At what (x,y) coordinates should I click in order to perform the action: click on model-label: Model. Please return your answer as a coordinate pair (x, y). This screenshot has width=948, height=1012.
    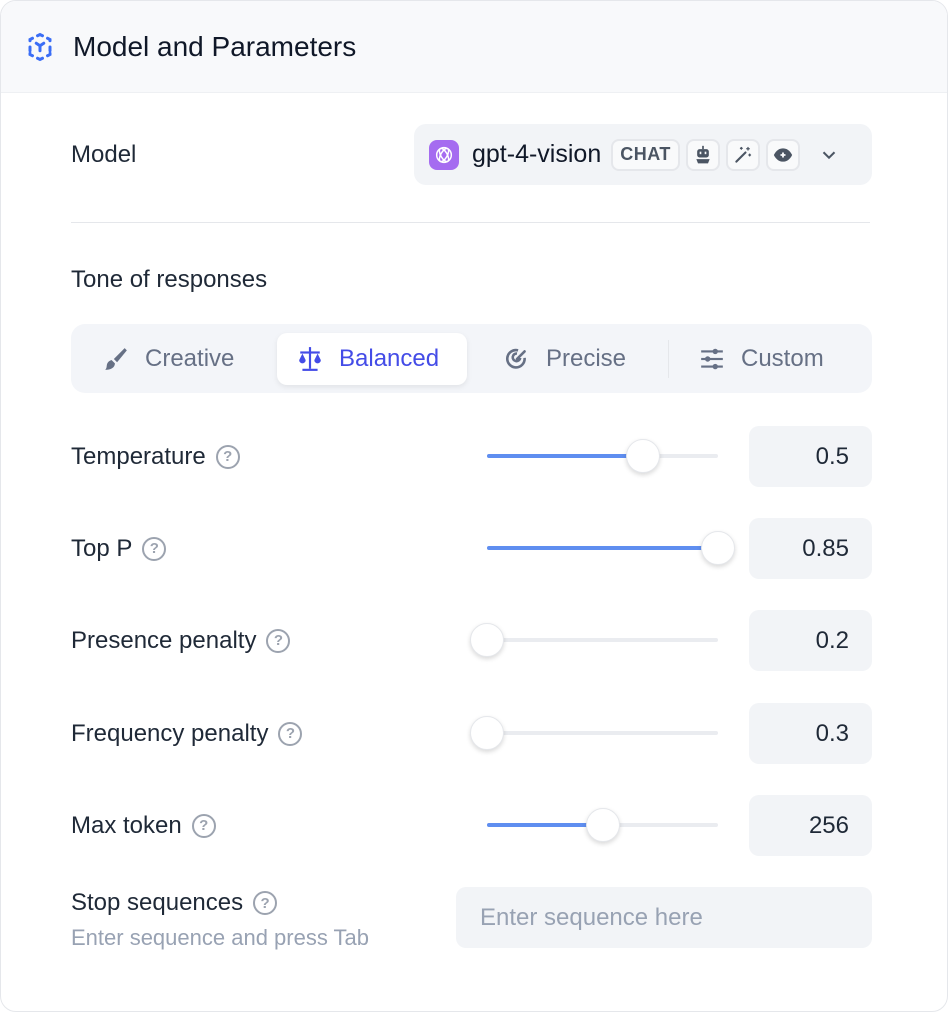
    Looking at the image, I should click on (104, 154).